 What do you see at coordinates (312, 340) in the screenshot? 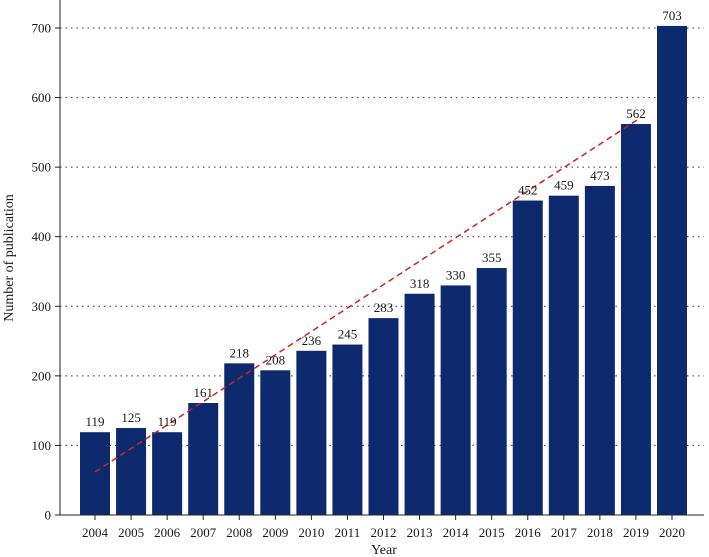
I see `data-label-2010: 236` at bounding box center [312, 340].